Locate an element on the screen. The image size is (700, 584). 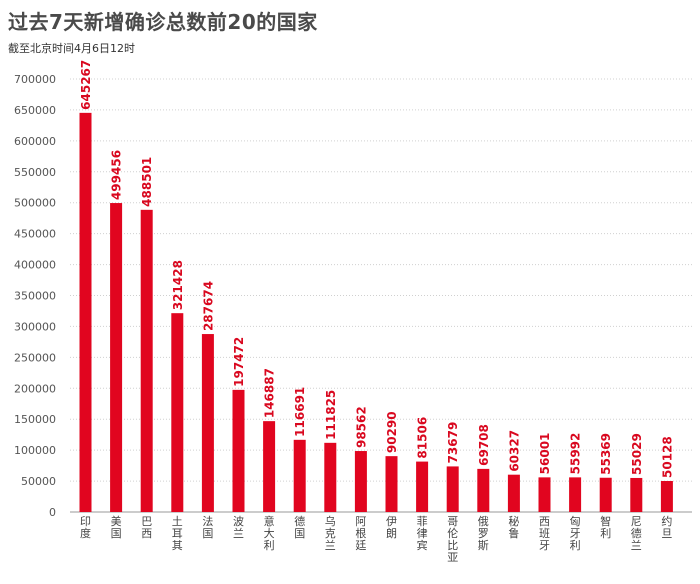
value-label: 50128 is located at coordinates (667, 457).